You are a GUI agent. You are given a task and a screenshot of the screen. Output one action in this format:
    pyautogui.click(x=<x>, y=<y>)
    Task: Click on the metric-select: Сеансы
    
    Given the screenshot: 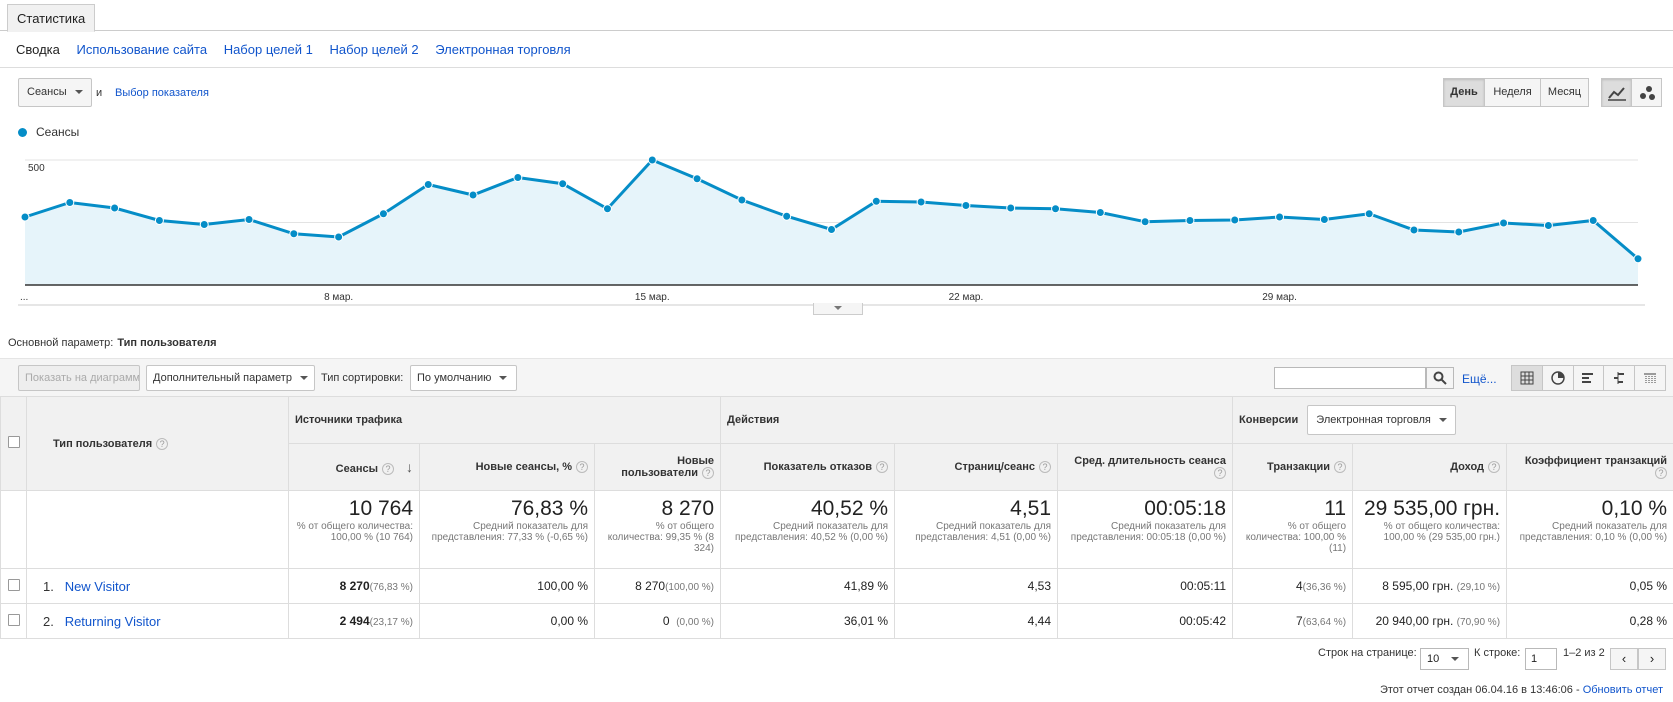 What is the action you would take?
    pyautogui.click(x=55, y=92)
    